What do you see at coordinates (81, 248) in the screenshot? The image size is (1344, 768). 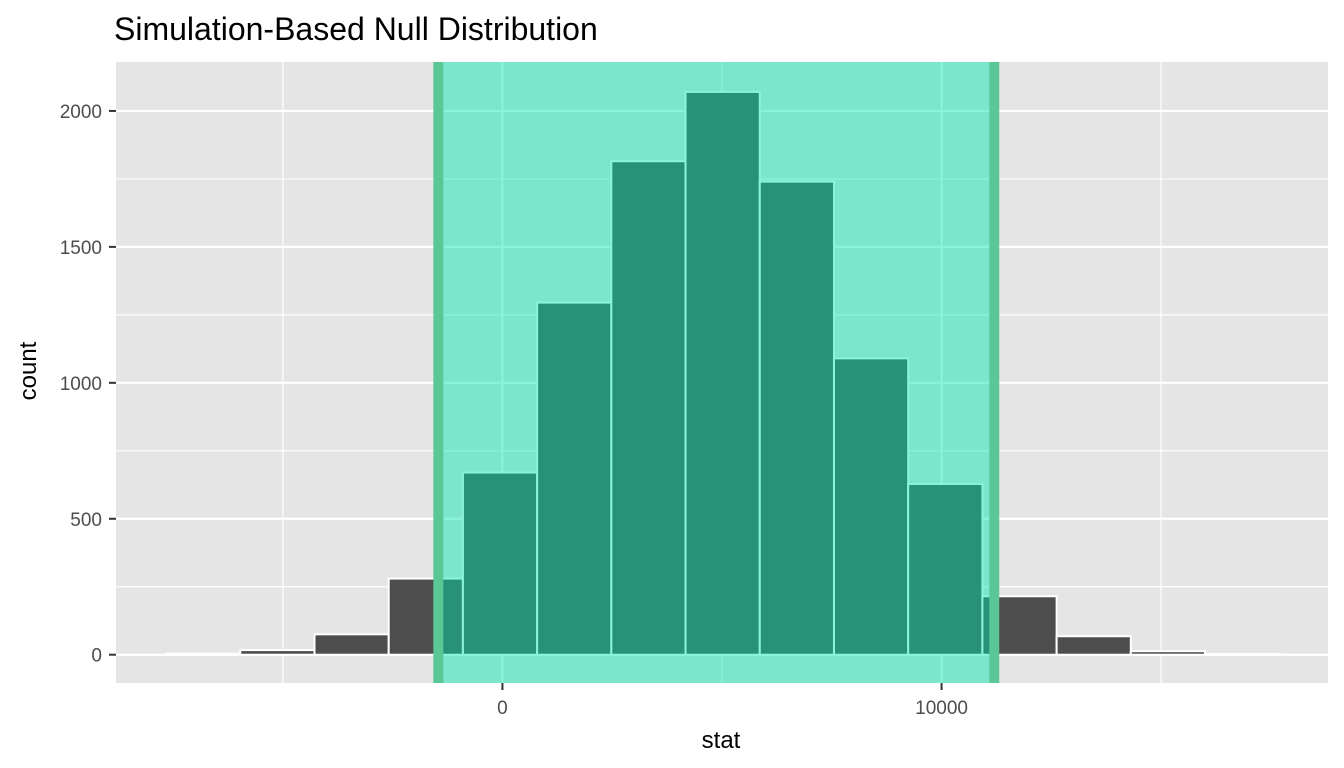 I see `y-tick-label: 1500` at bounding box center [81, 248].